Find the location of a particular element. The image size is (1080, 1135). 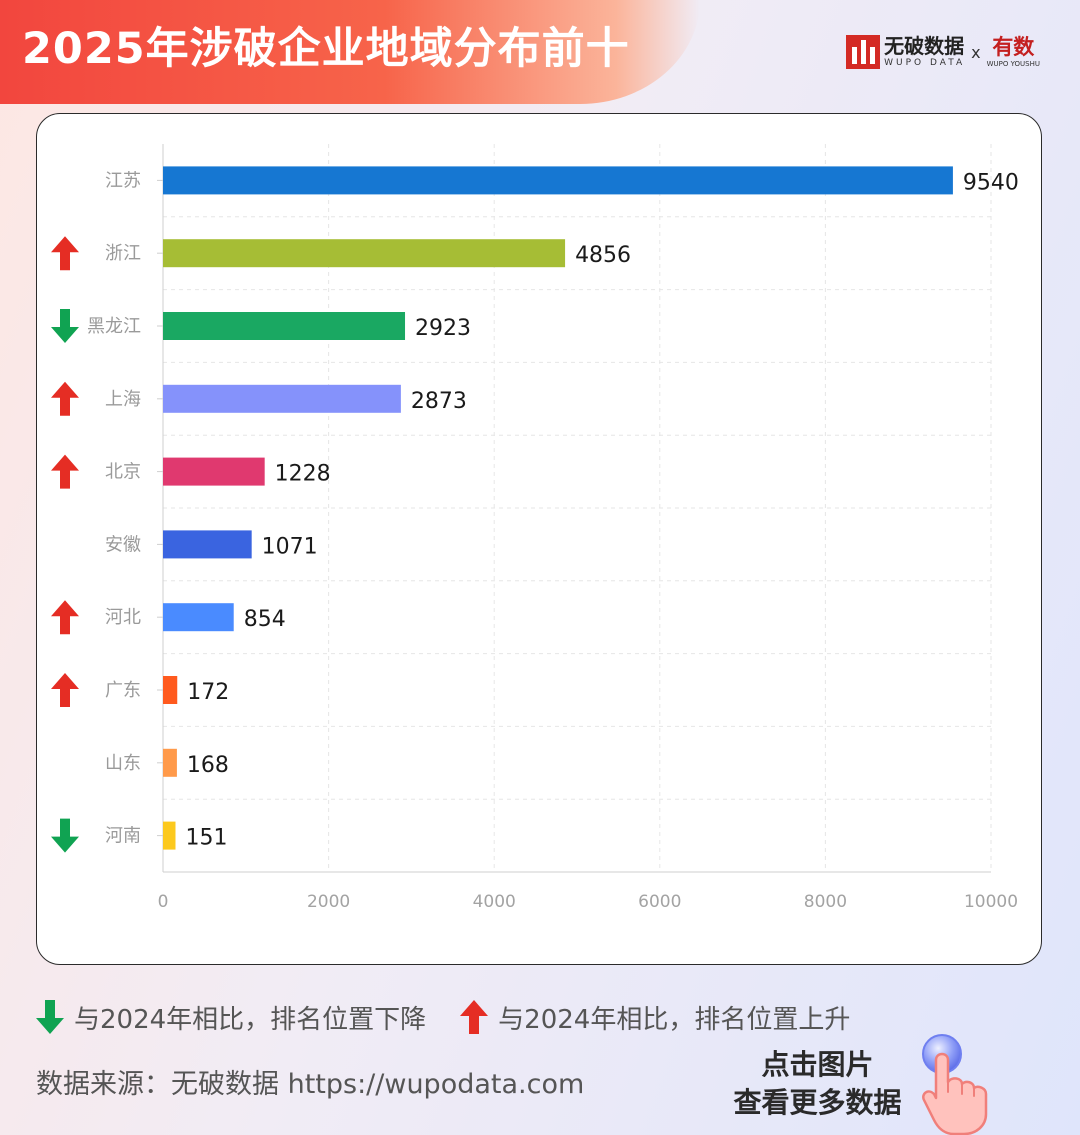

partner-brand-subtitle: WUPO YOUSHU is located at coordinates (1013, 63).